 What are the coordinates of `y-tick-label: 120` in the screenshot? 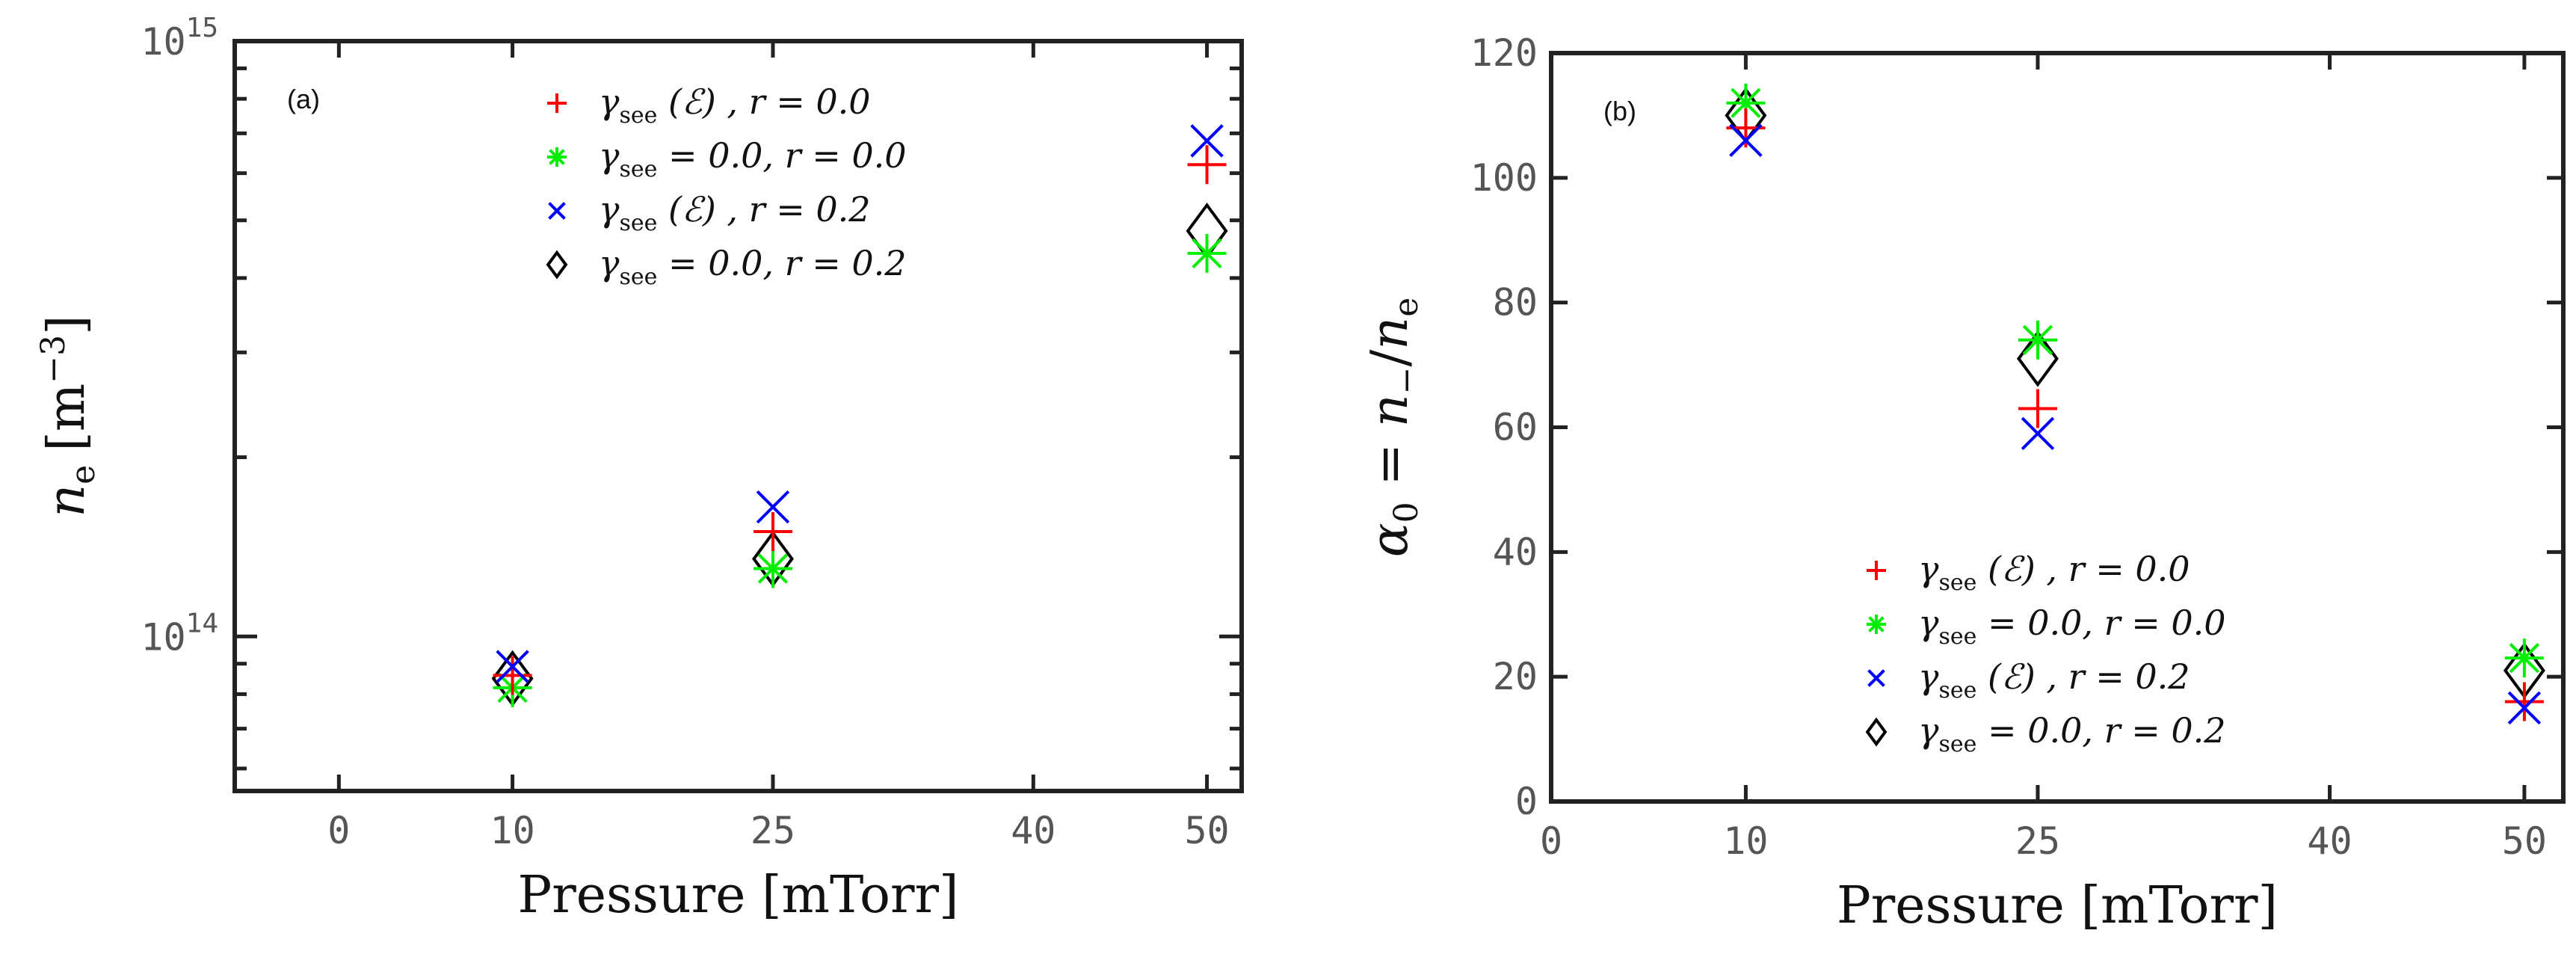 It's located at (1504, 53).